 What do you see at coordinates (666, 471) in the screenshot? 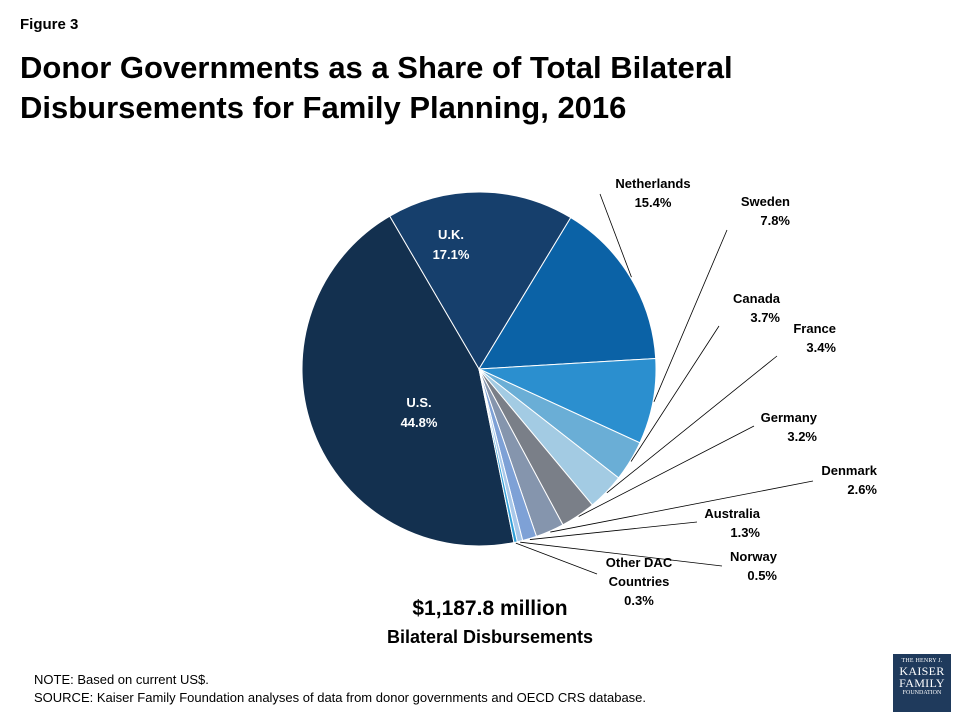
I see `leader-line-germany` at bounding box center [666, 471].